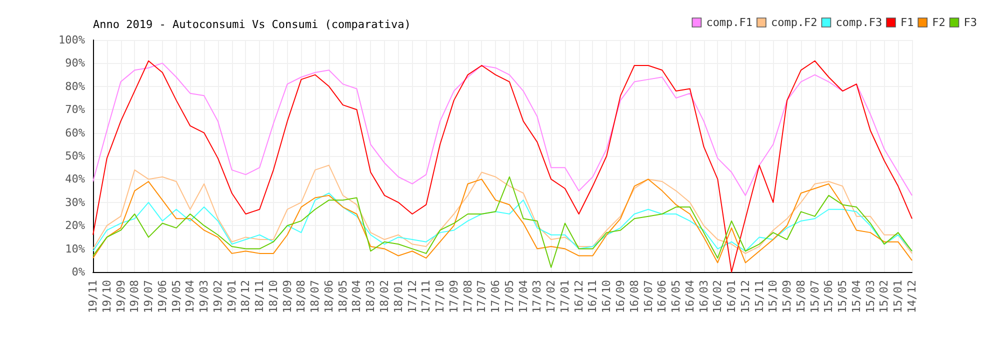 This screenshot has height=340, width=1000. I want to click on x-tick-label: 18/11, so click(259, 297).